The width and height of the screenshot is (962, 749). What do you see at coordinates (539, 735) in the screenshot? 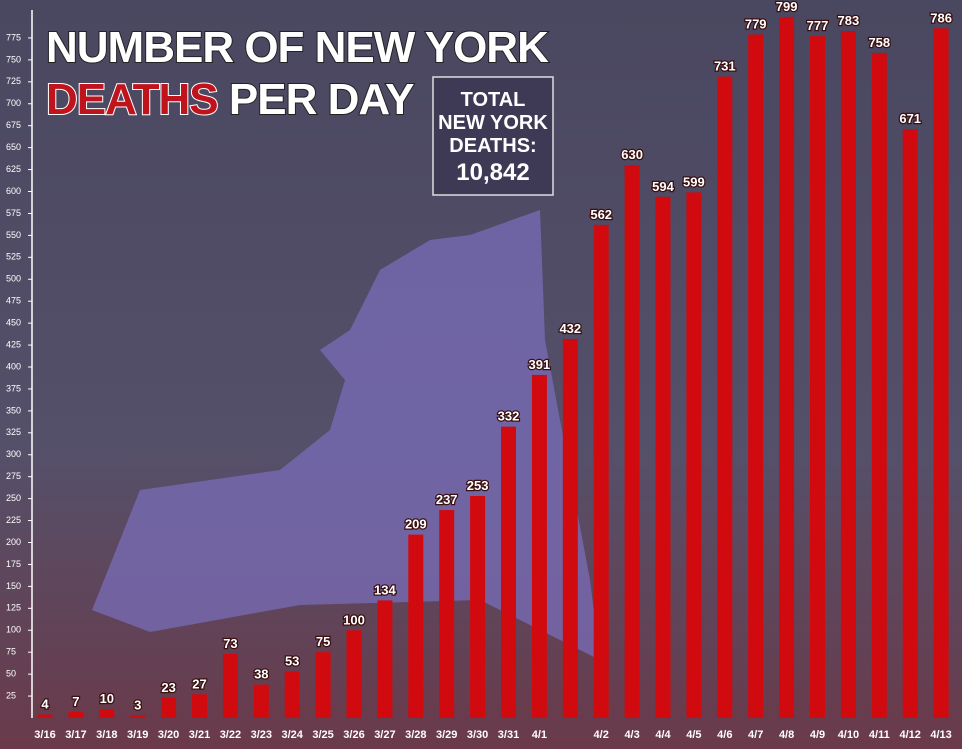
I see `x-tick-label: 4/1` at bounding box center [539, 735].